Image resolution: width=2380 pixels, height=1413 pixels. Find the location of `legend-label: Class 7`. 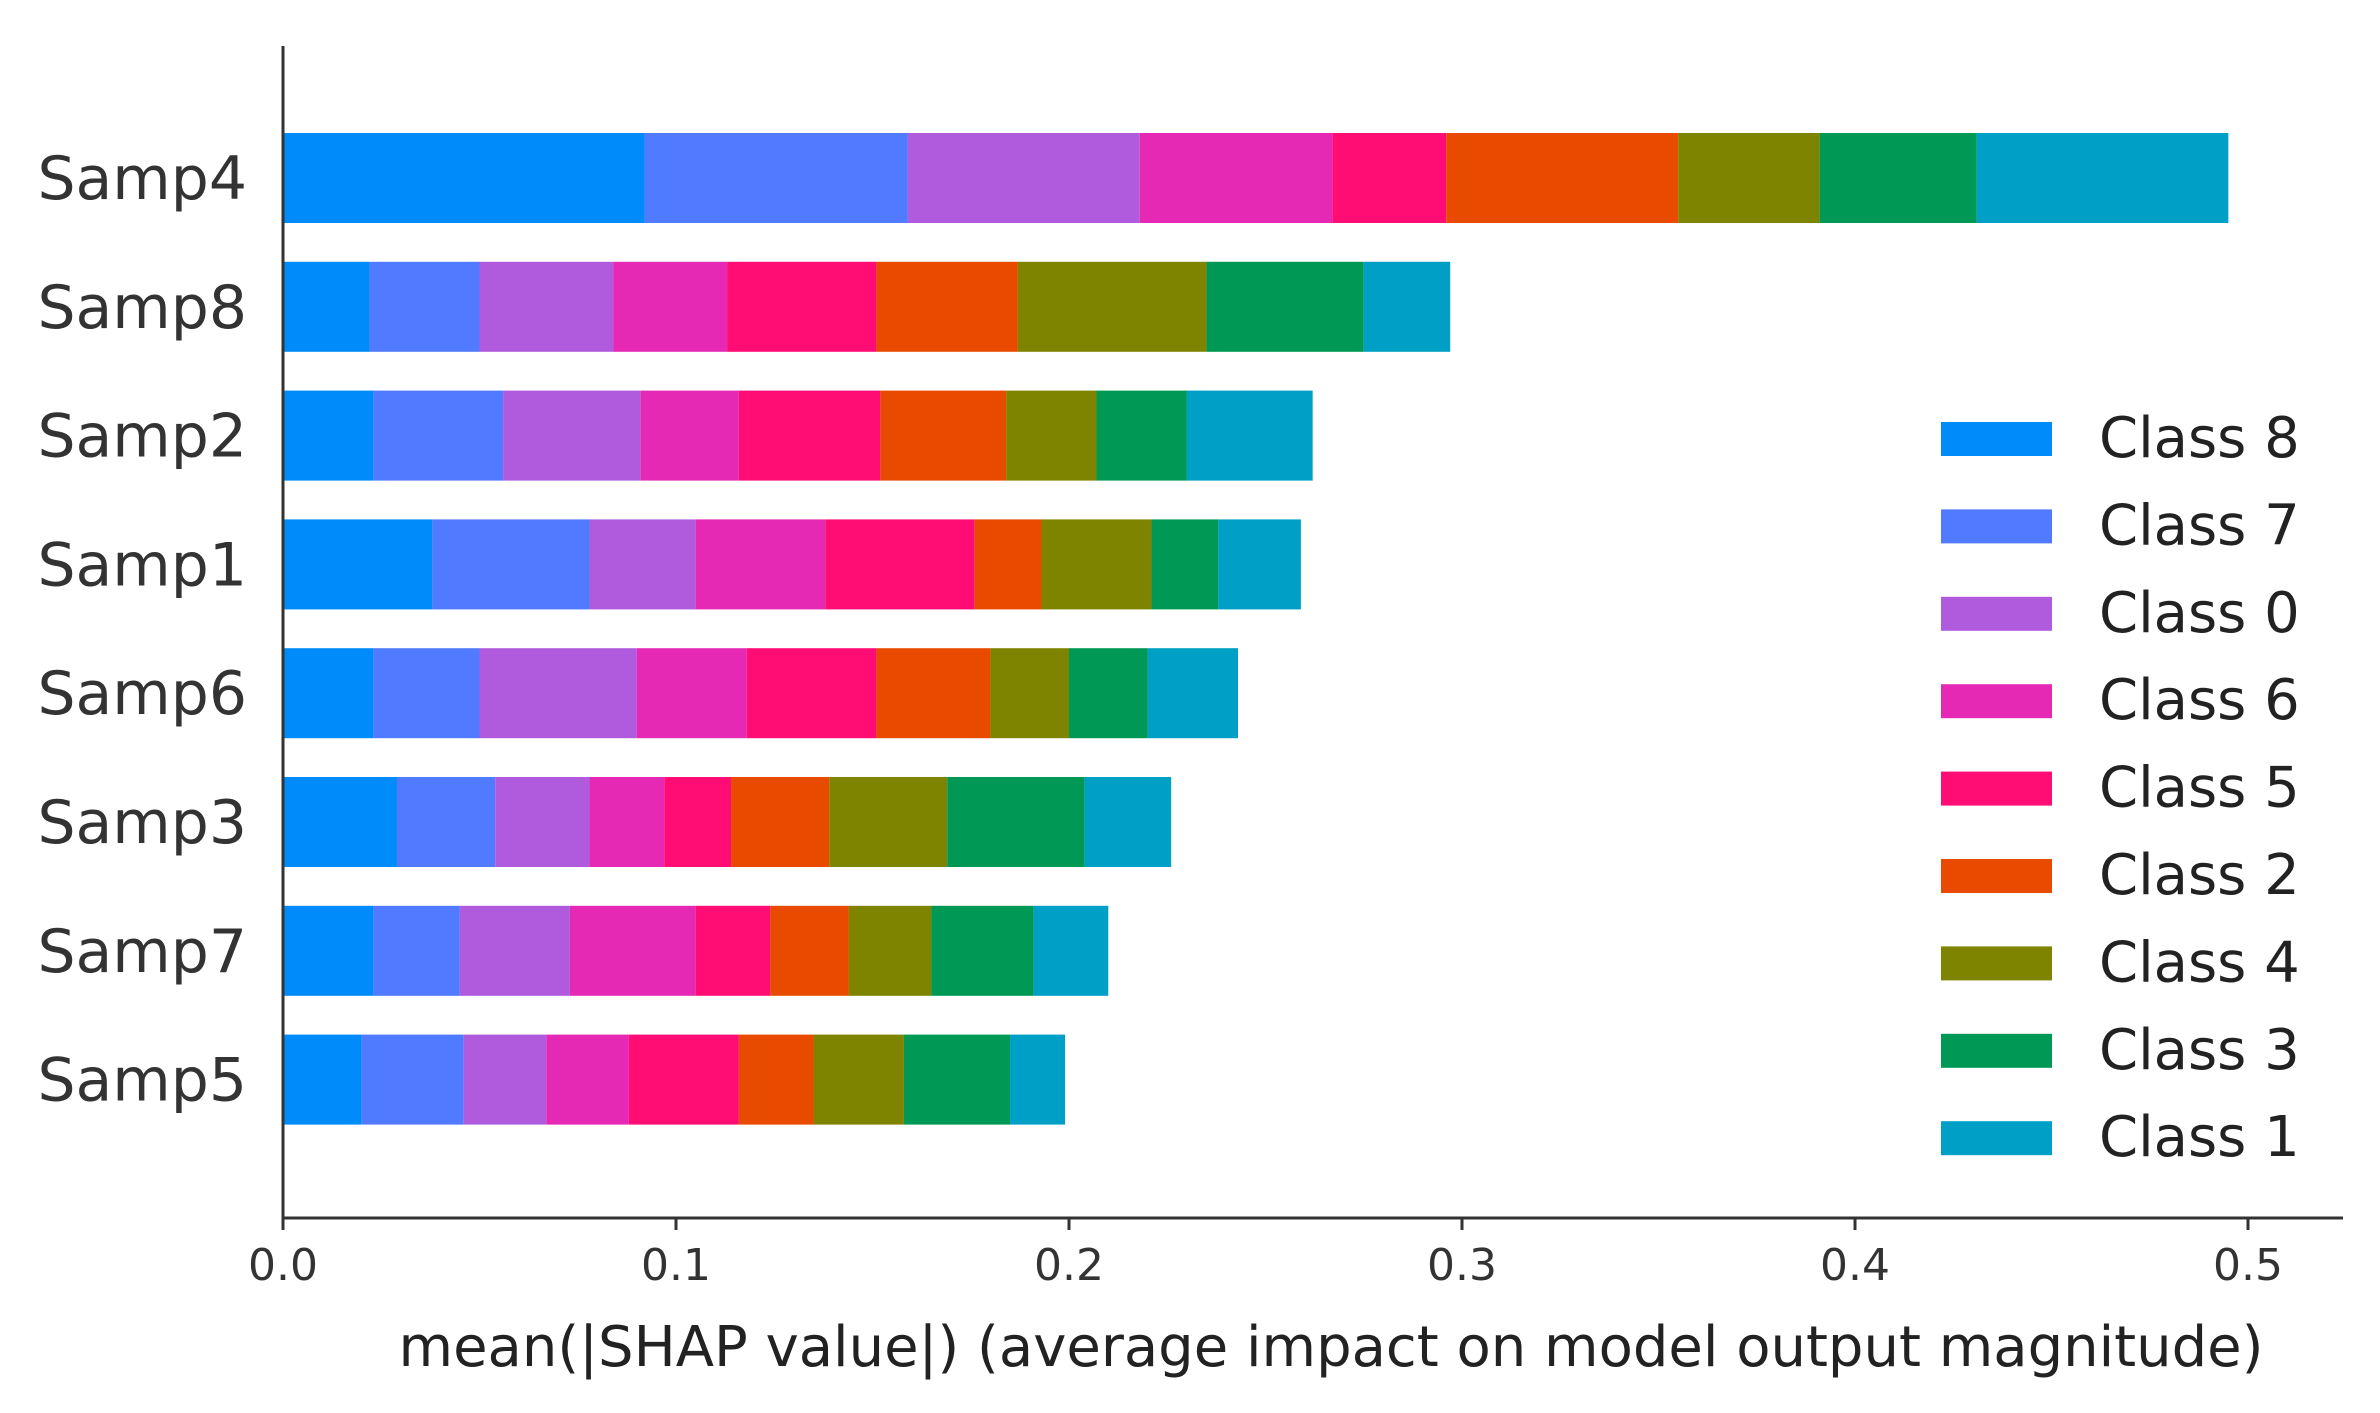

legend-label: Class 7 is located at coordinates (2199, 525).